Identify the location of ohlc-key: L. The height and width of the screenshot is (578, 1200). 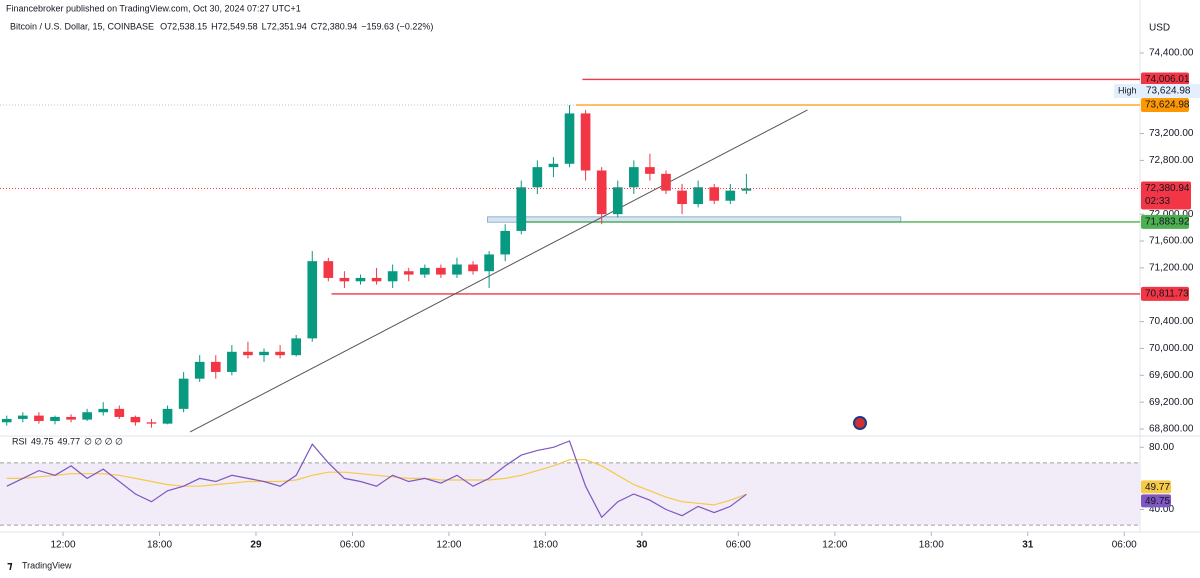
(264, 26).